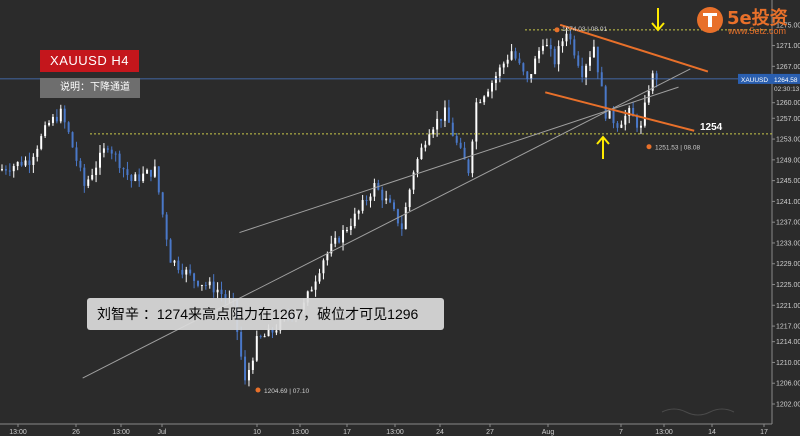  What do you see at coordinates (649, 147) in the screenshot?
I see `low-aug-marker` at bounding box center [649, 147].